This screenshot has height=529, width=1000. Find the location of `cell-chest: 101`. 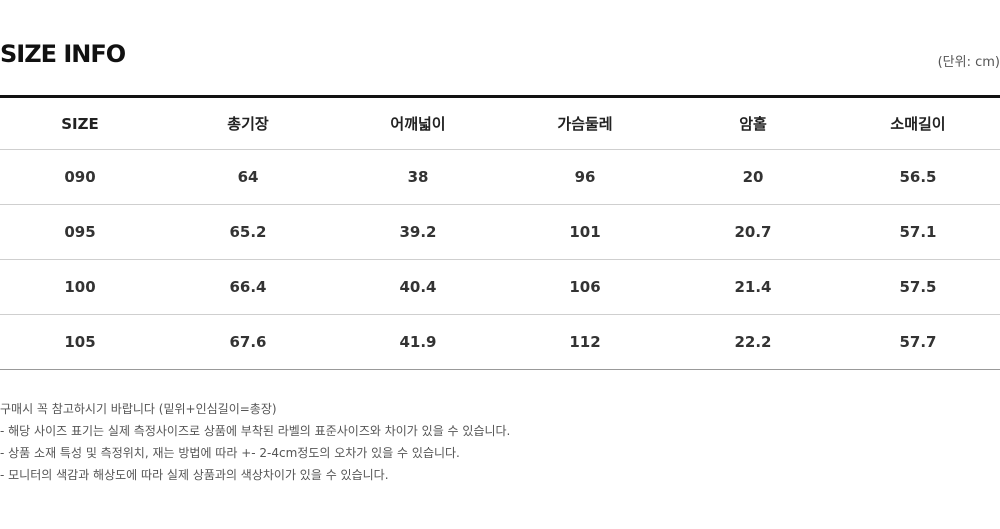

cell-chest: 101 is located at coordinates (585, 232).